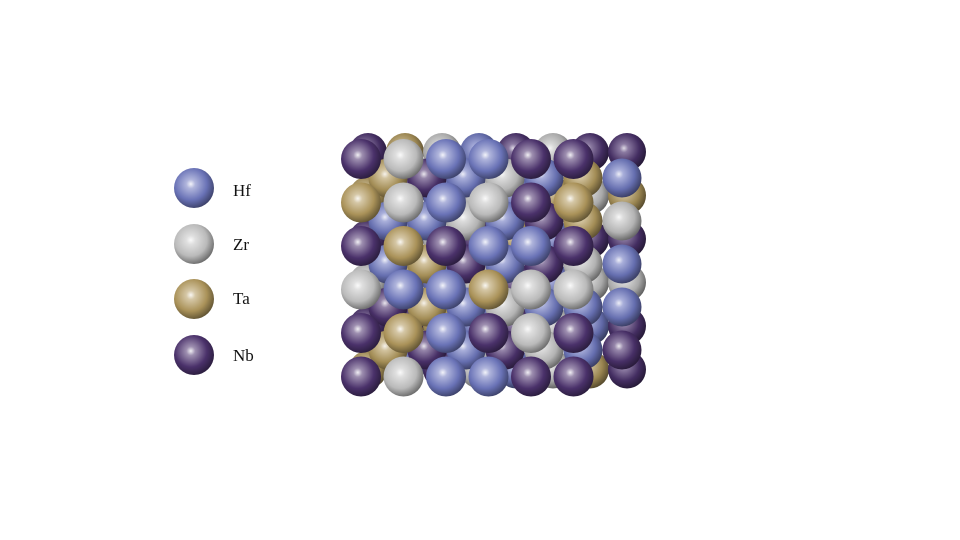 This screenshot has height=540, width=960. What do you see at coordinates (214, 271) in the screenshot?
I see `legend: Hf Zr Ta Nb` at bounding box center [214, 271].